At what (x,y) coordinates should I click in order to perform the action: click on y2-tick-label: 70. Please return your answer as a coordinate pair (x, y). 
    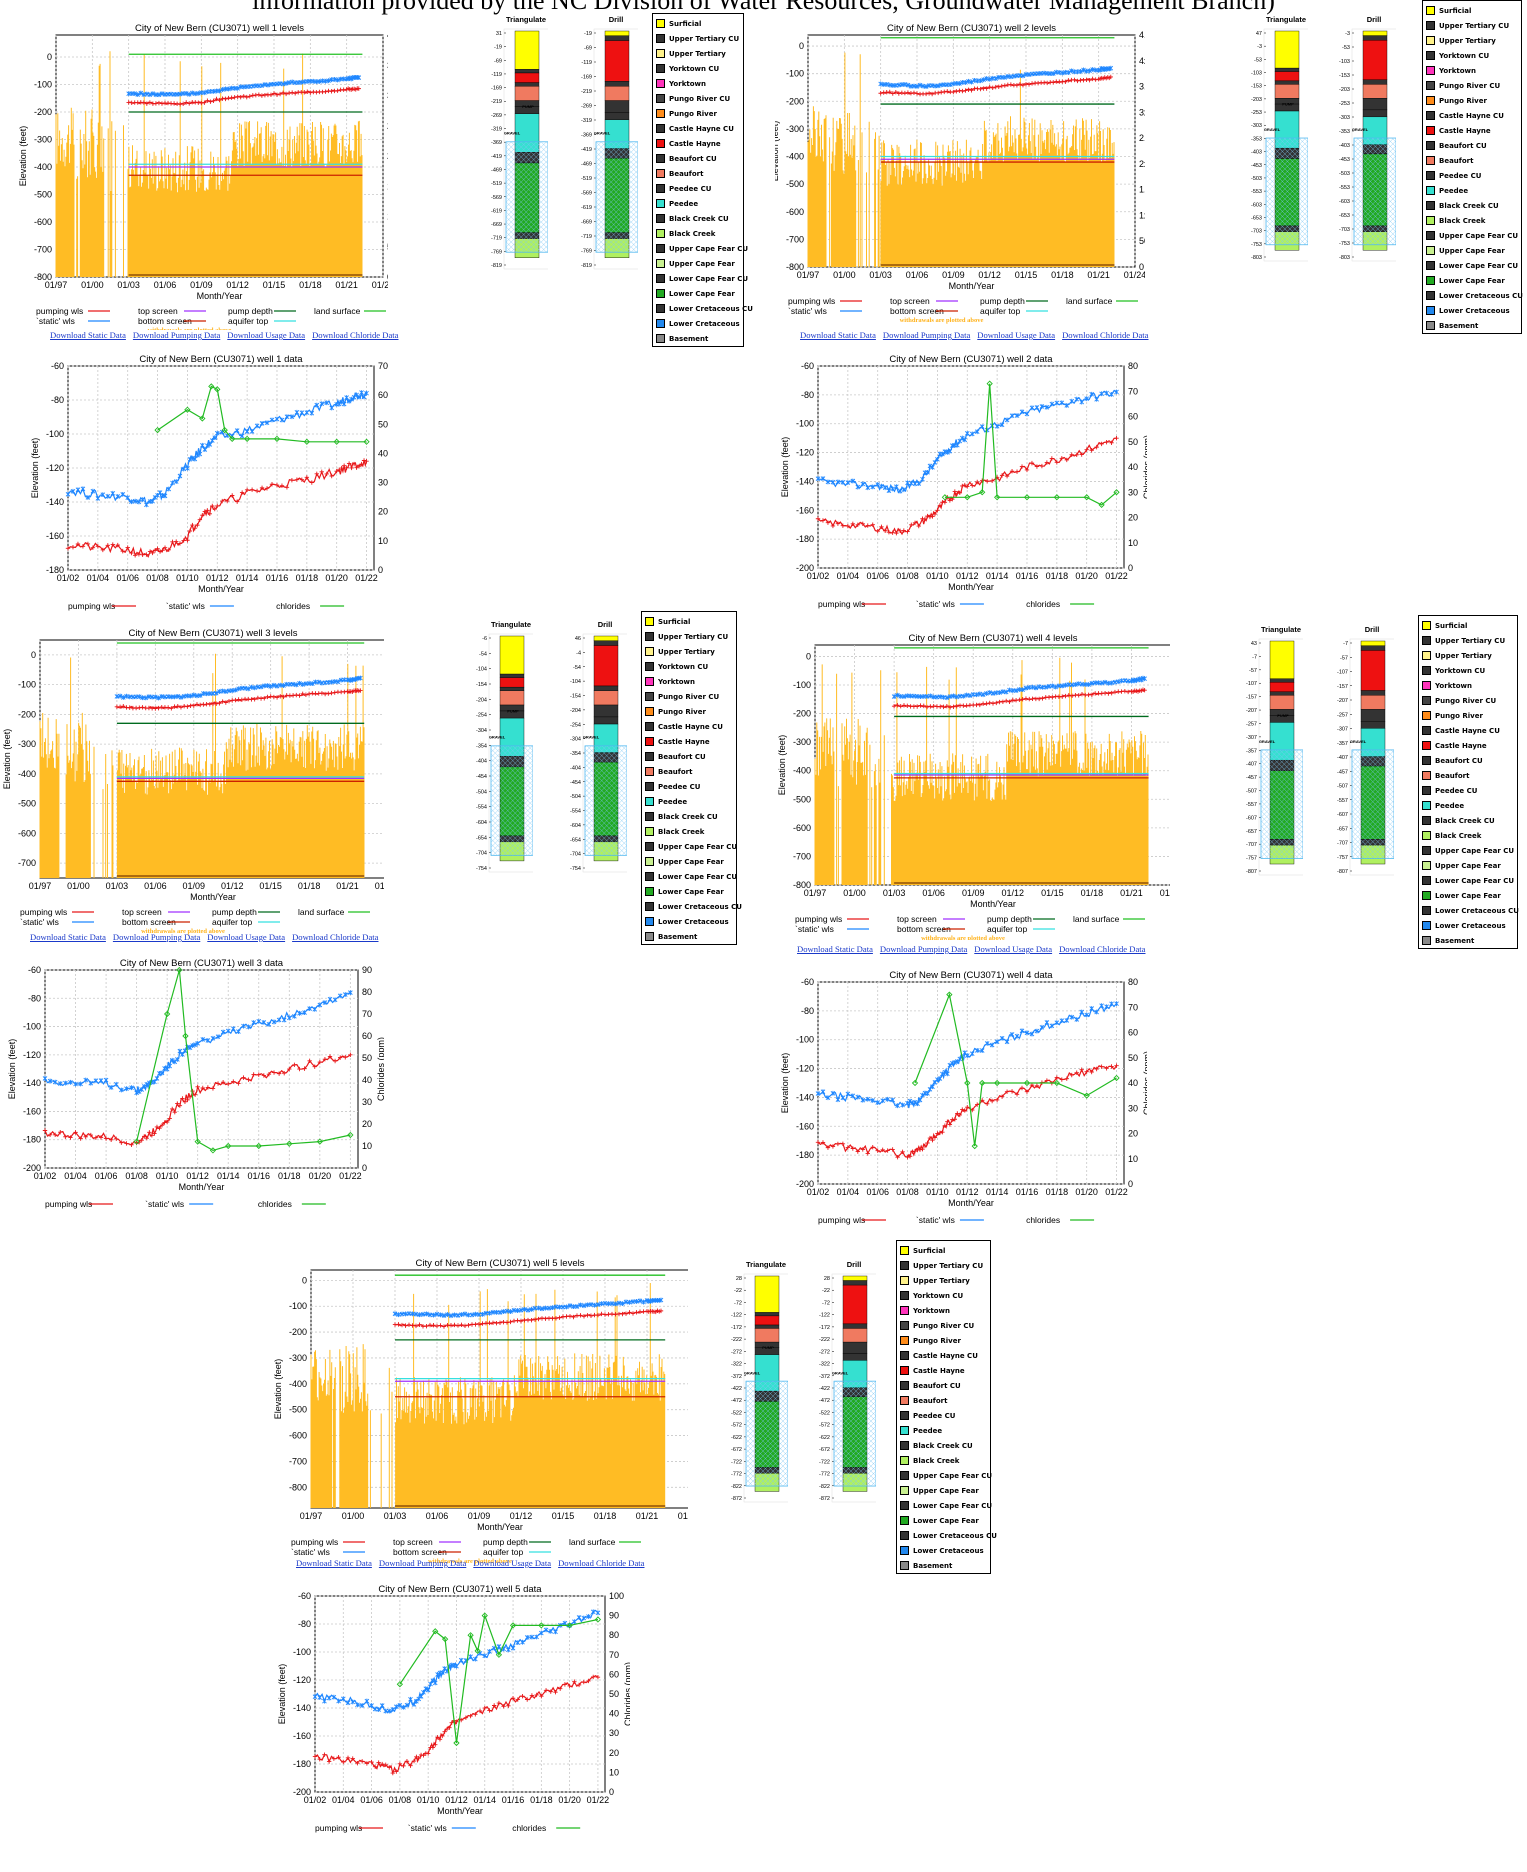
    Looking at the image, I should click on (383, 366).